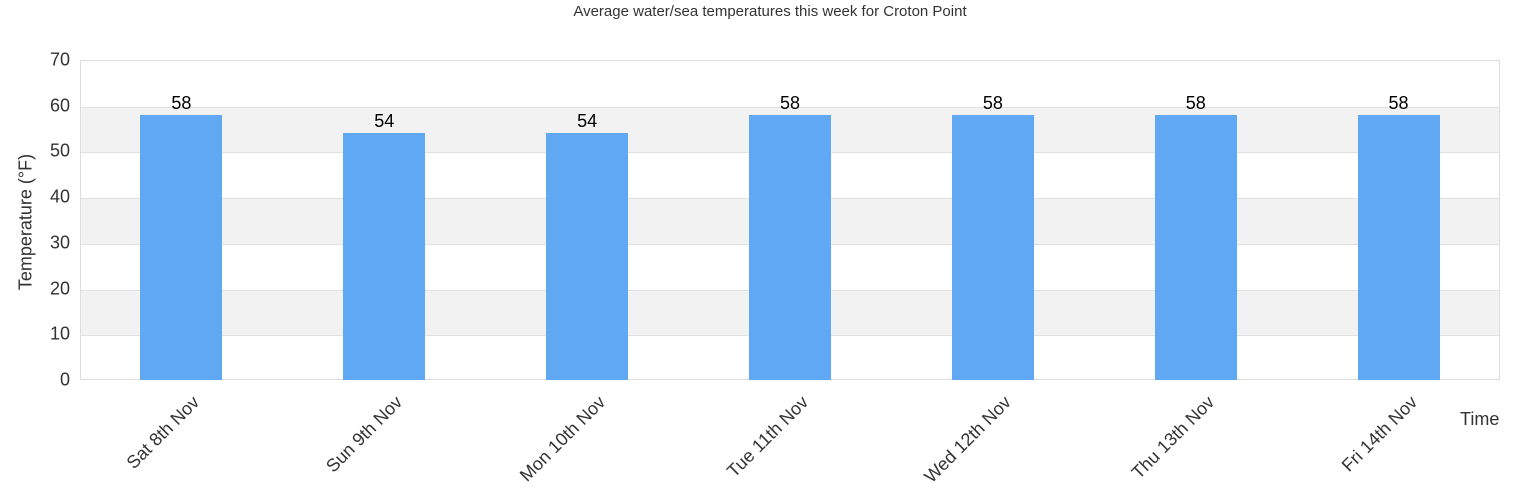 The width and height of the screenshot is (1540, 500). What do you see at coordinates (59, 105) in the screenshot?
I see `y-tick-label: 60` at bounding box center [59, 105].